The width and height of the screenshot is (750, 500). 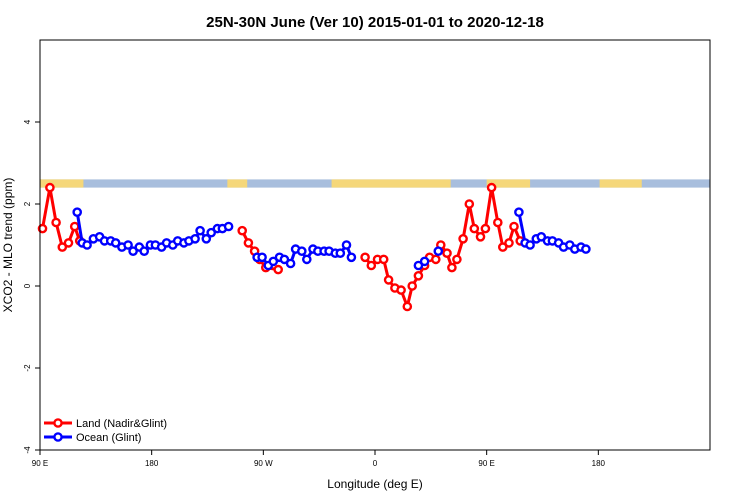 I want to click on x-tick-label: 90 W, so click(x=263, y=463).